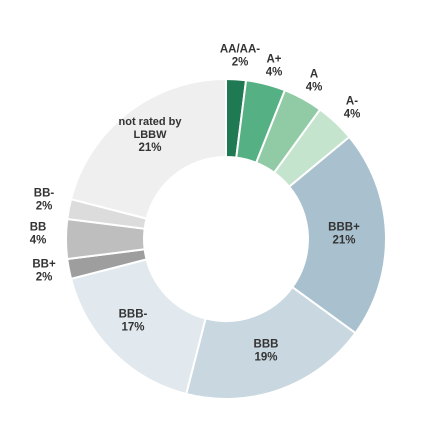 This screenshot has width=443, height=425. Describe the element at coordinates (266, 351) in the screenshot. I see `data-label-bbb: BBB 19%` at that location.